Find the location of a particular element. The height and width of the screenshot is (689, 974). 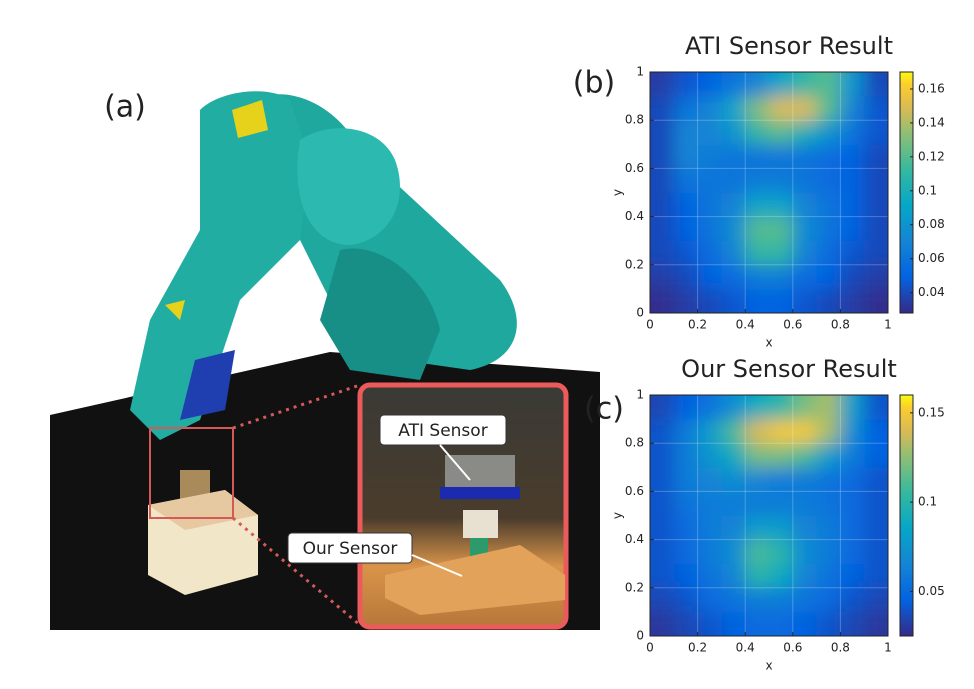

axes-frame is located at coordinates (769, 515).